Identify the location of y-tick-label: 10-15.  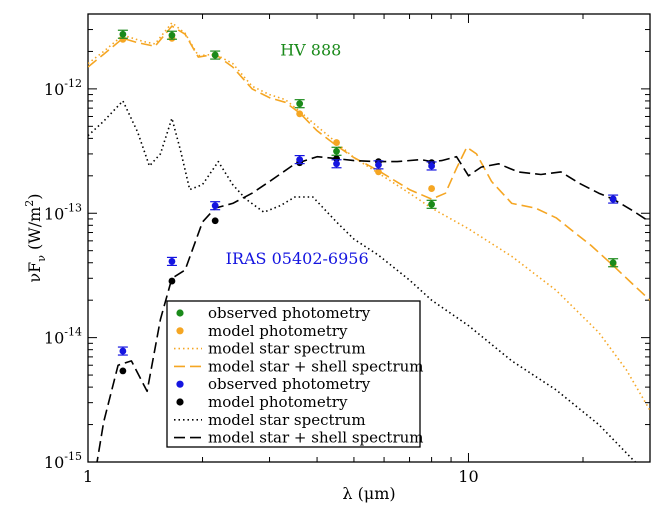
(63, 461).